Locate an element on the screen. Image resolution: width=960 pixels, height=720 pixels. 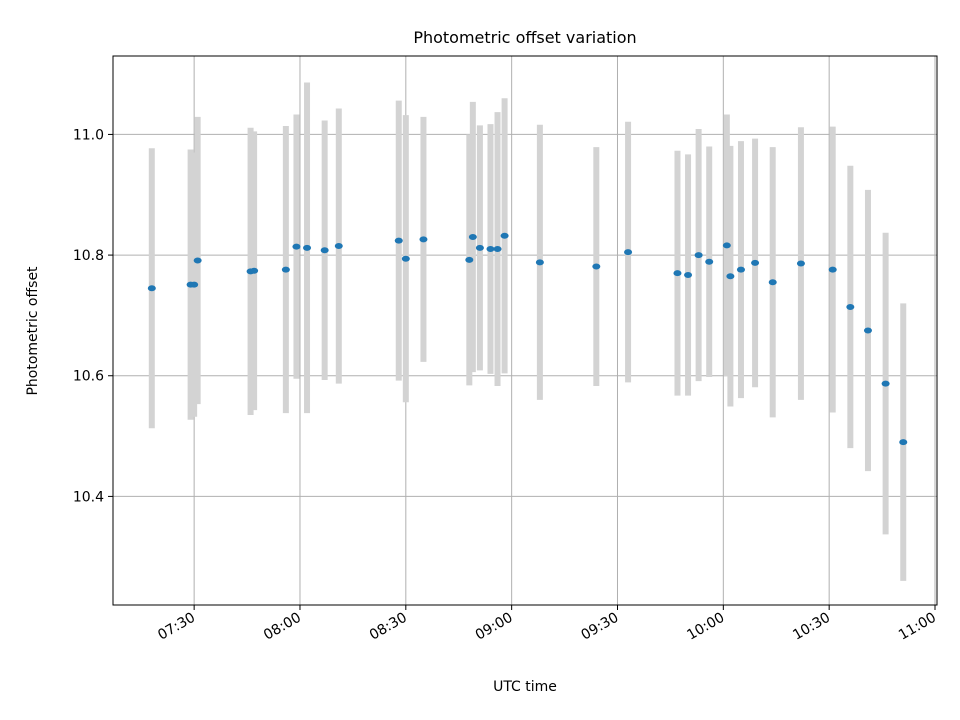
y-tick-label: 10.6 is located at coordinates (88, 377).